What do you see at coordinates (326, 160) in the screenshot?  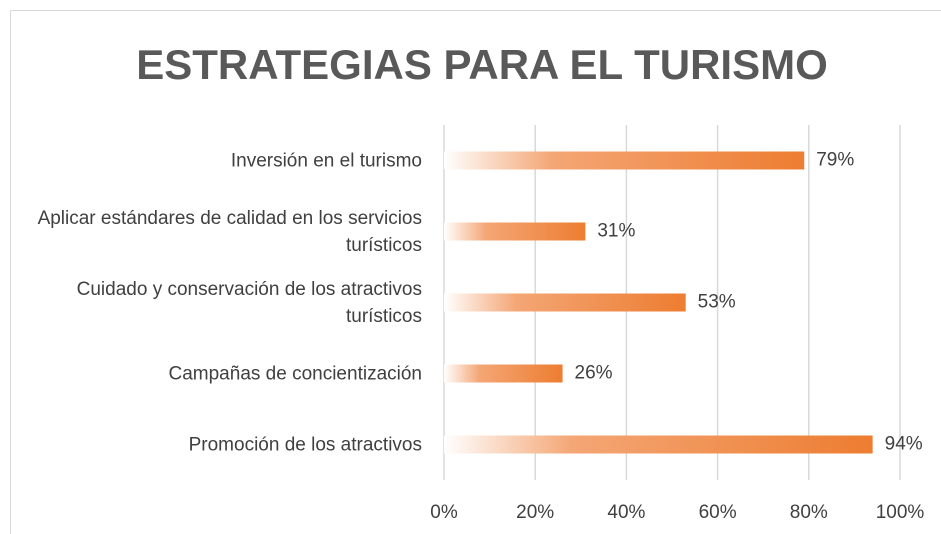 I see `y-tick-label: Inversión en el turismo` at bounding box center [326, 160].